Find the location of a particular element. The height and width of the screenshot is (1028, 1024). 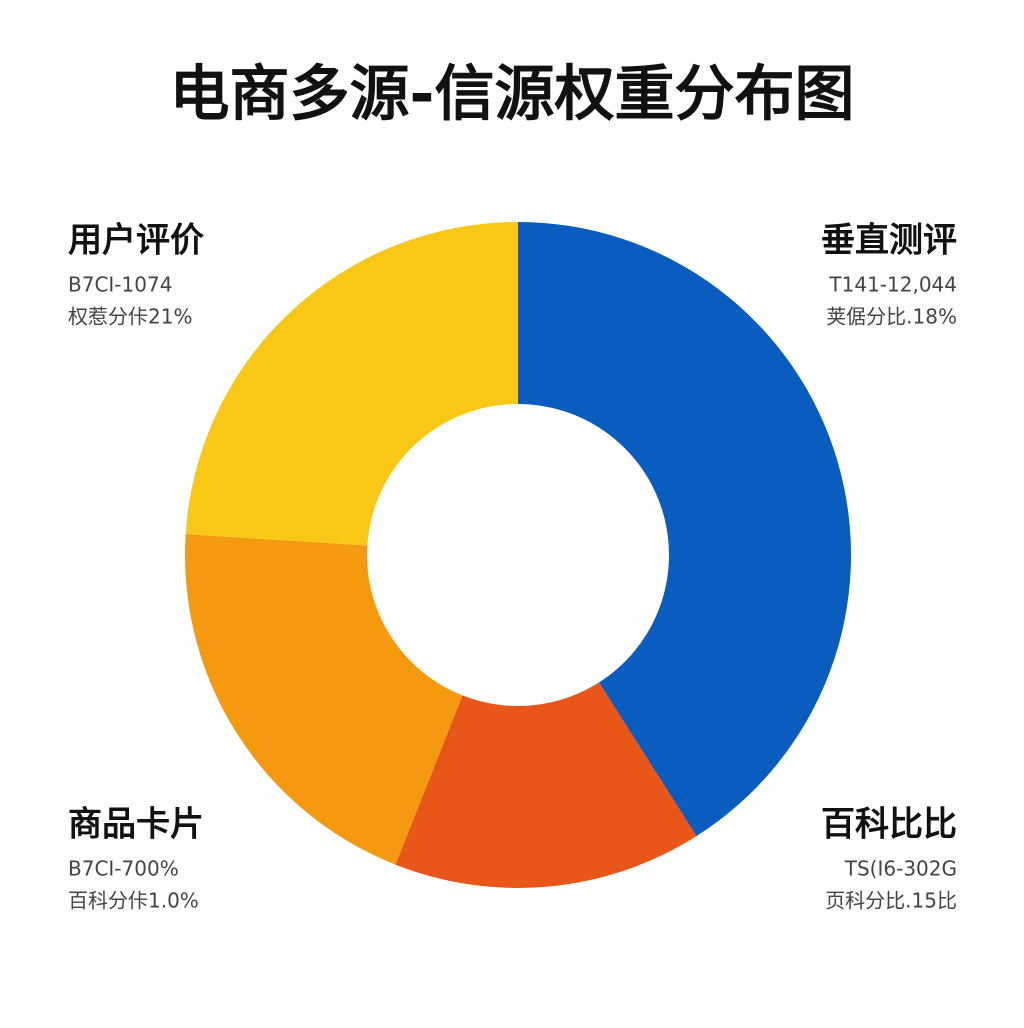

slice-detail: 荚倨分比.18% is located at coordinates (891, 317).